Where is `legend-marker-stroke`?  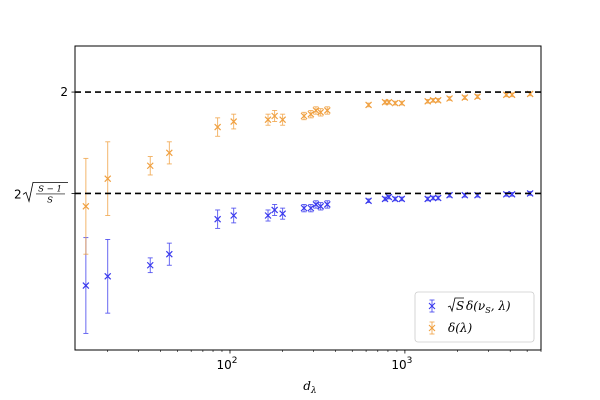
legend-marker-stroke is located at coordinates (432, 328).